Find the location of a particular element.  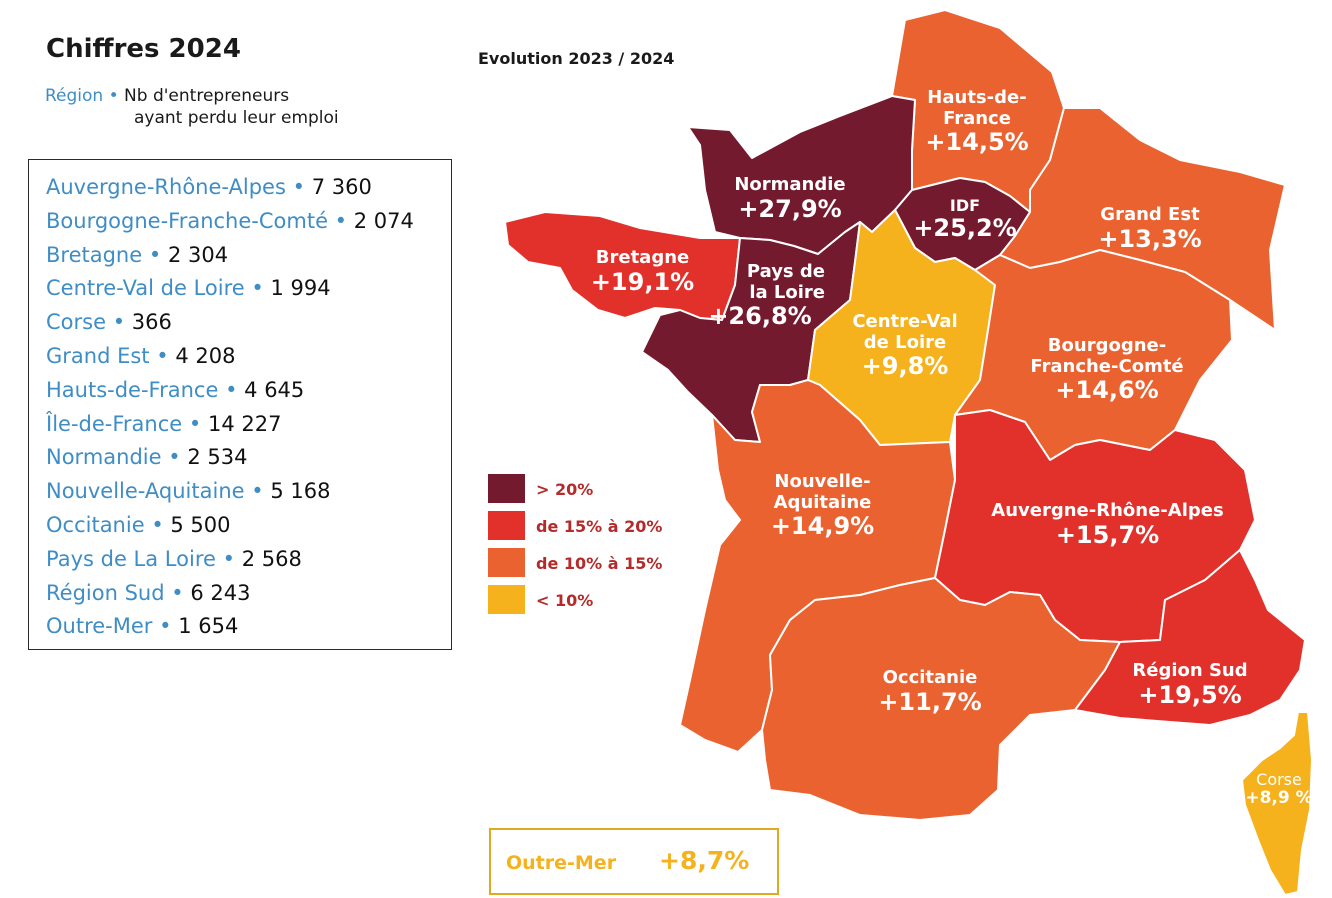

list-item: Normandie • 2 534 is located at coordinates (147, 457).